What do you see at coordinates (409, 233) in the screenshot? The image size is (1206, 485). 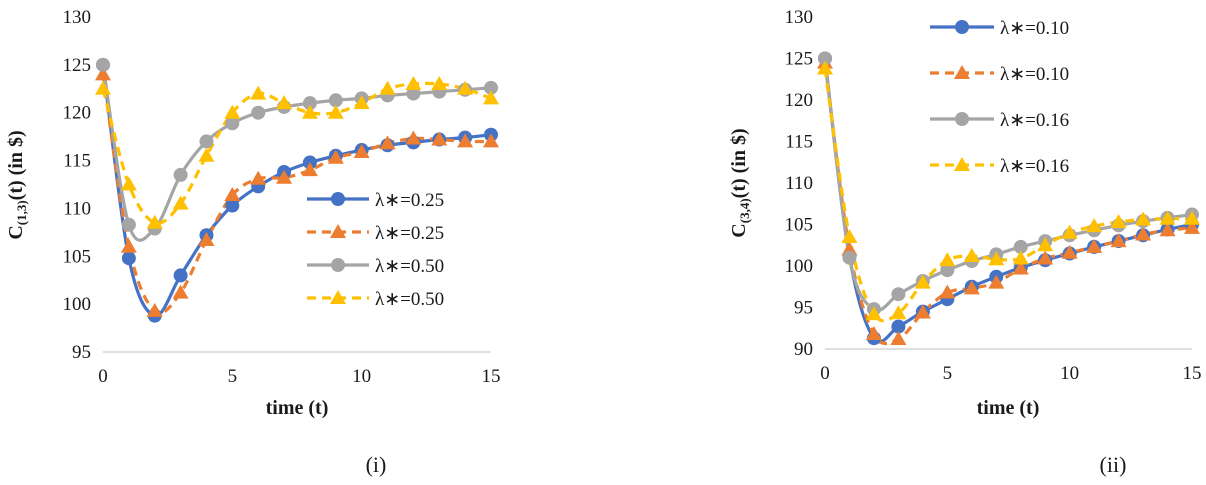 I see `legend-label-1: λ∗=0.25` at bounding box center [409, 233].